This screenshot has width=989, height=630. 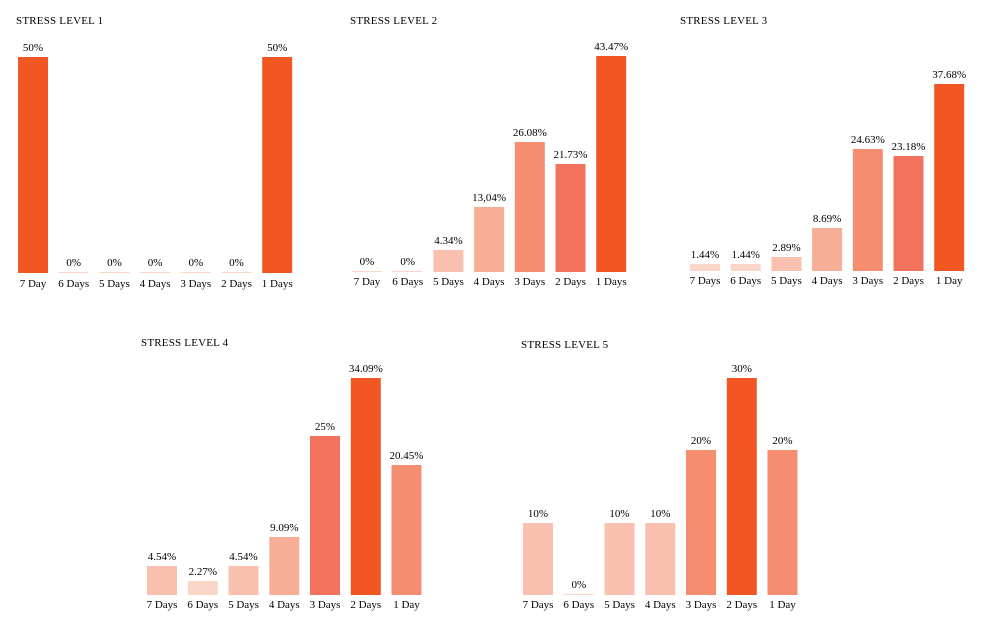 I want to click on data-label: 20.45%, so click(x=407, y=456).